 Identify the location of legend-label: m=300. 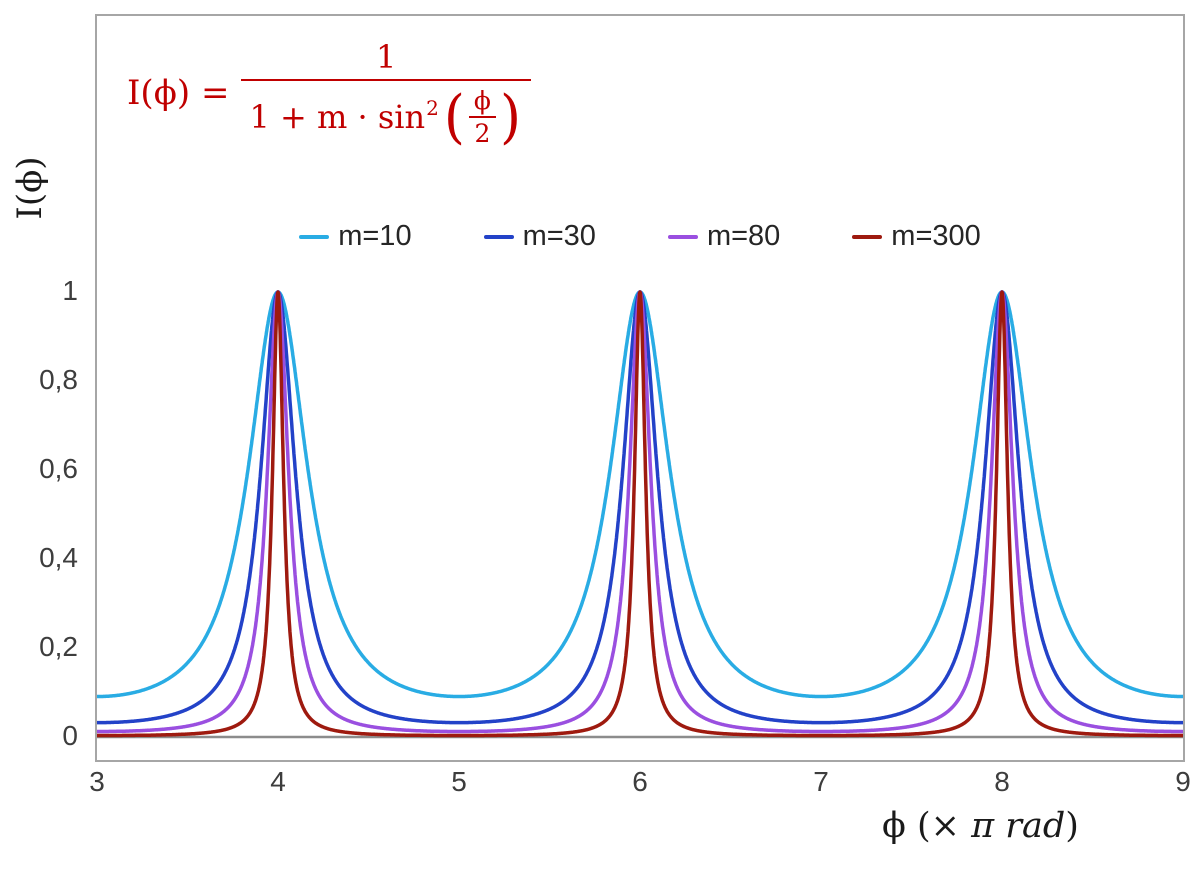
(936, 236).